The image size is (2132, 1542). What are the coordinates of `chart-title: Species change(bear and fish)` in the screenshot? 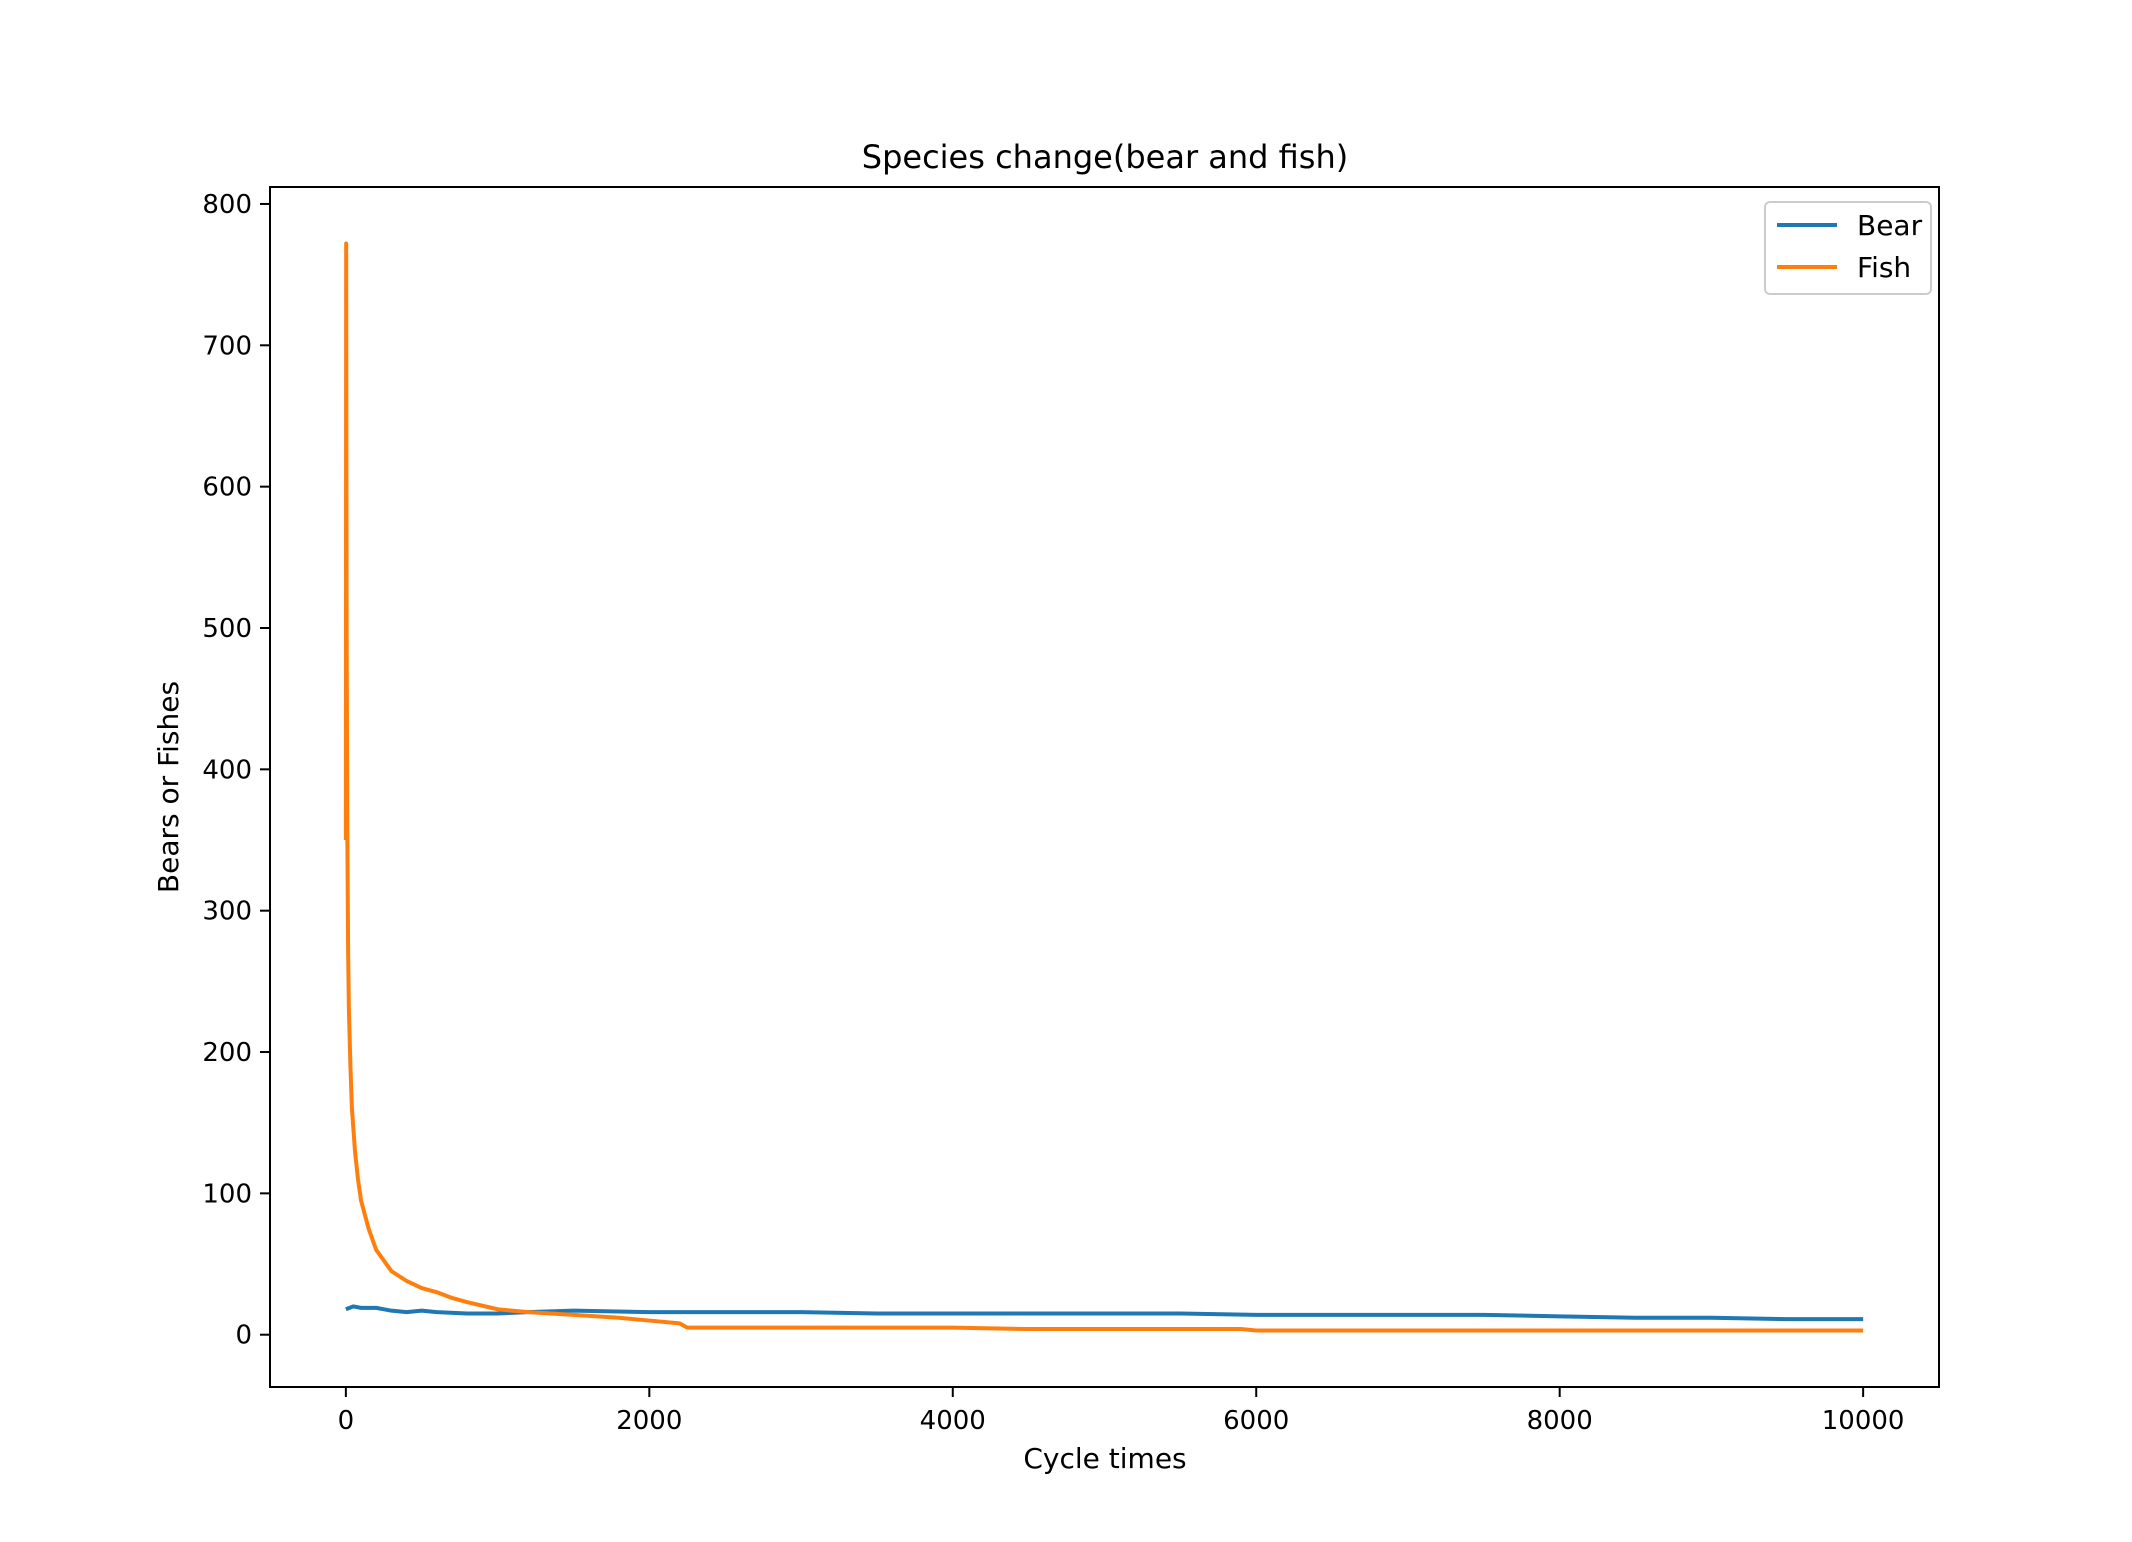 It's located at (1105, 157).